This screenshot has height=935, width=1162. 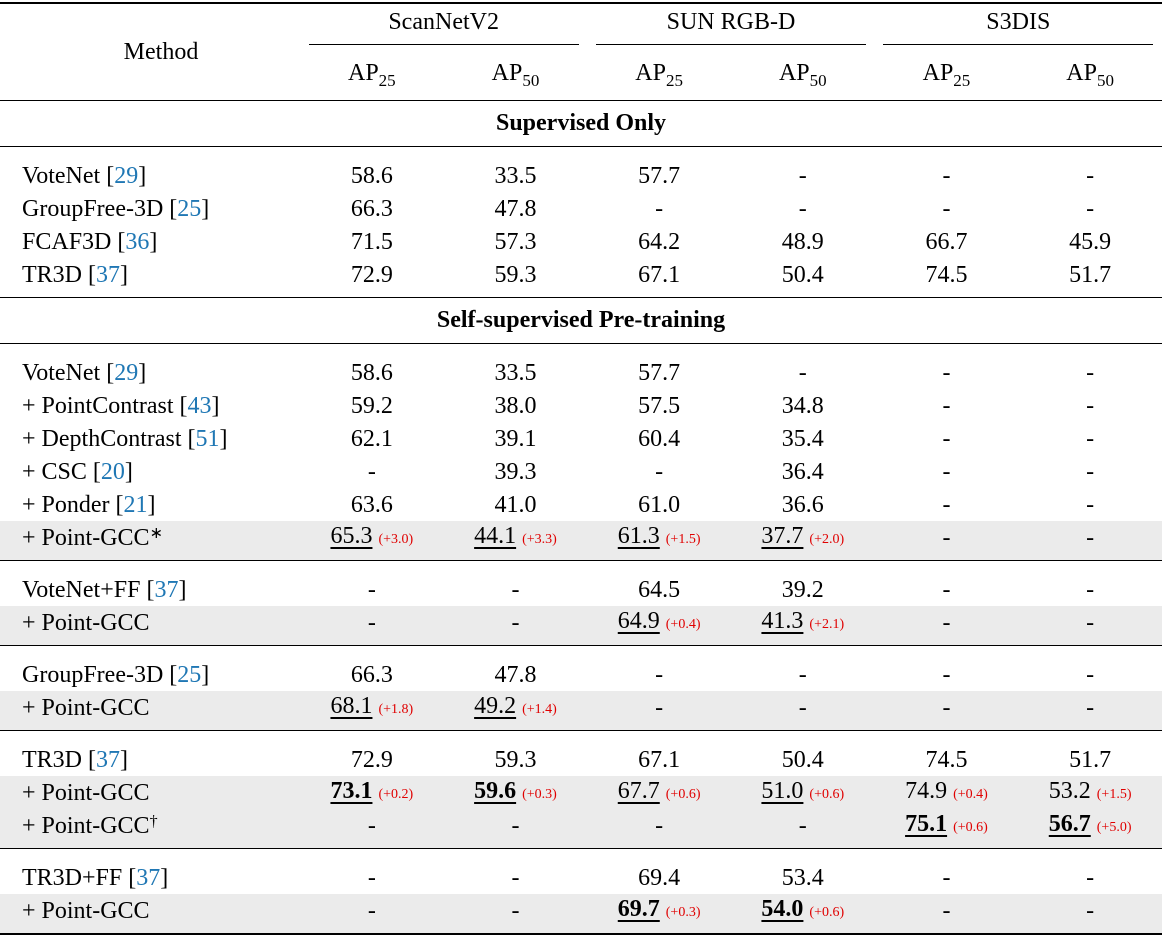 What do you see at coordinates (371, 759) in the screenshot?
I see `value: 72.9` at bounding box center [371, 759].